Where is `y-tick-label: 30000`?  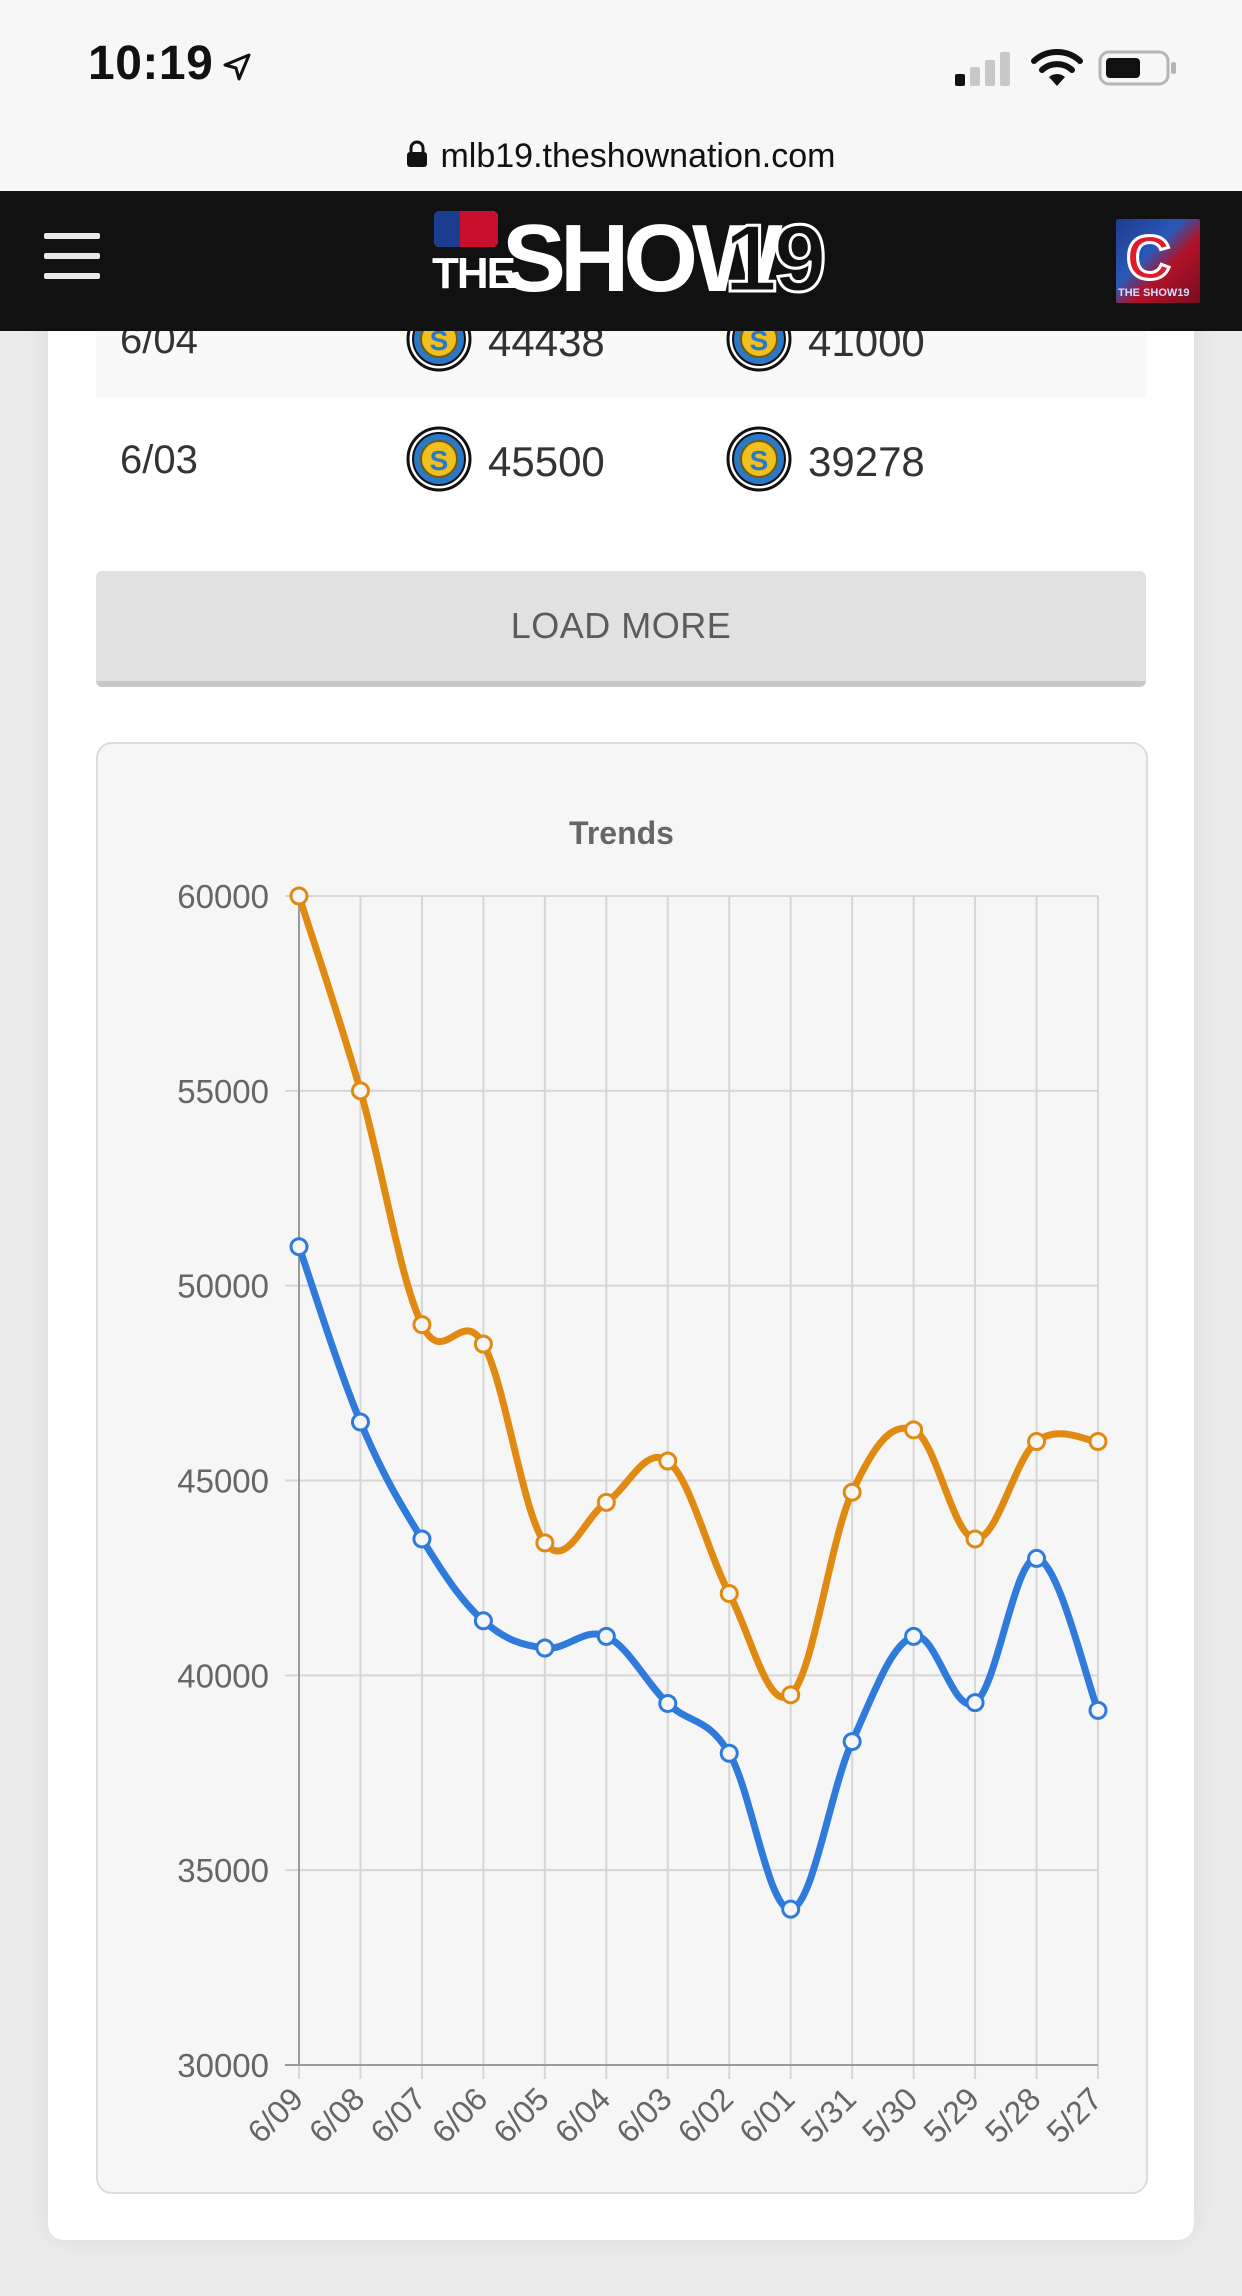
y-tick-label: 30000 is located at coordinates (223, 2065).